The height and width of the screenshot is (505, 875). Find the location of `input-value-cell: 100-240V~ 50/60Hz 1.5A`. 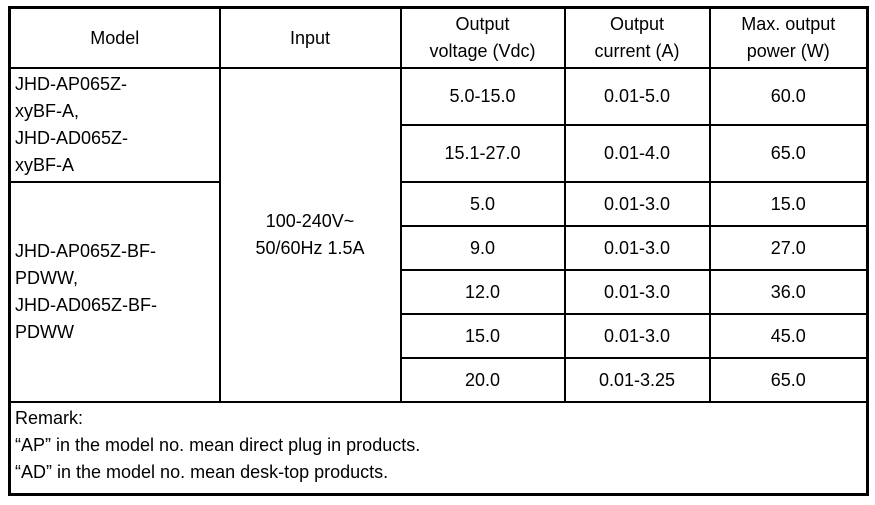

input-value-cell: 100-240V~ 50/60Hz 1.5A is located at coordinates (310, 235).